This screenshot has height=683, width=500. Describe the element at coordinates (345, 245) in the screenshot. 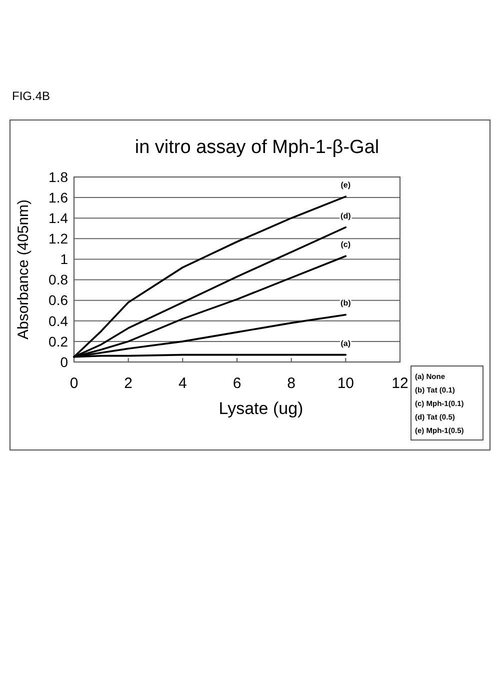

I see `series-label: (c)` at that location.